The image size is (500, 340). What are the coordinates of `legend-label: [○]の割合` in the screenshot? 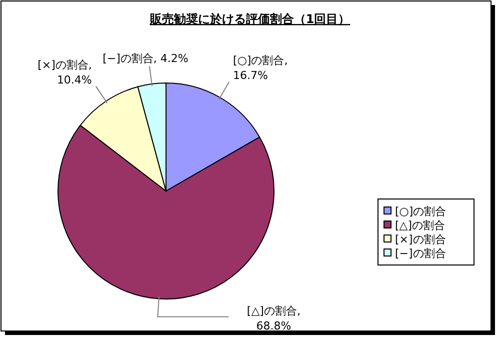 It's located at (420, 211).